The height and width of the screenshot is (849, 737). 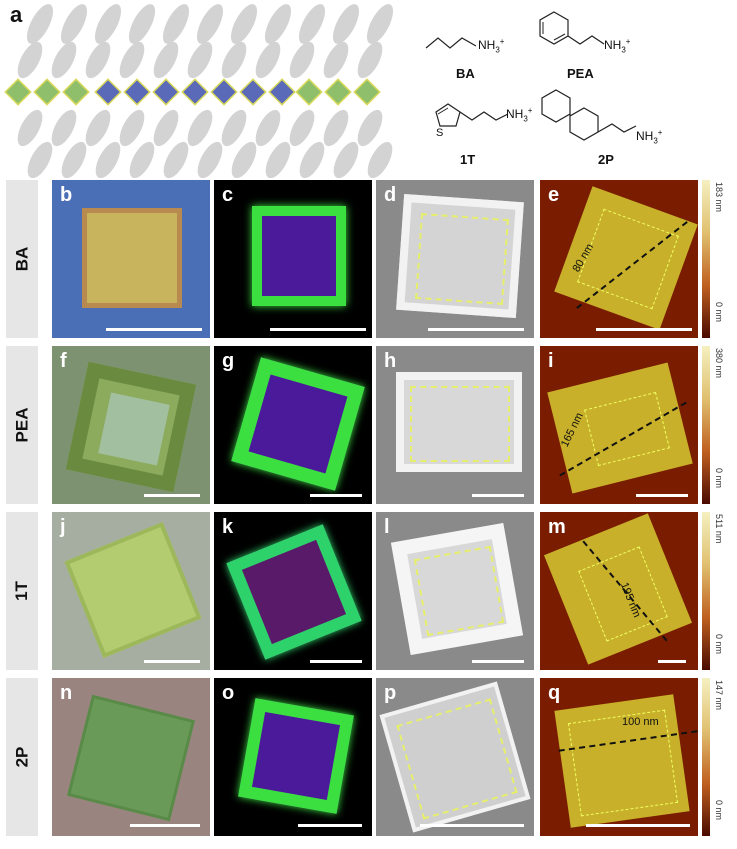 What do you see at coordinates (554, 195) in the screenshot?
I see `panel-label-e: e` at bounding box center [554, 195].